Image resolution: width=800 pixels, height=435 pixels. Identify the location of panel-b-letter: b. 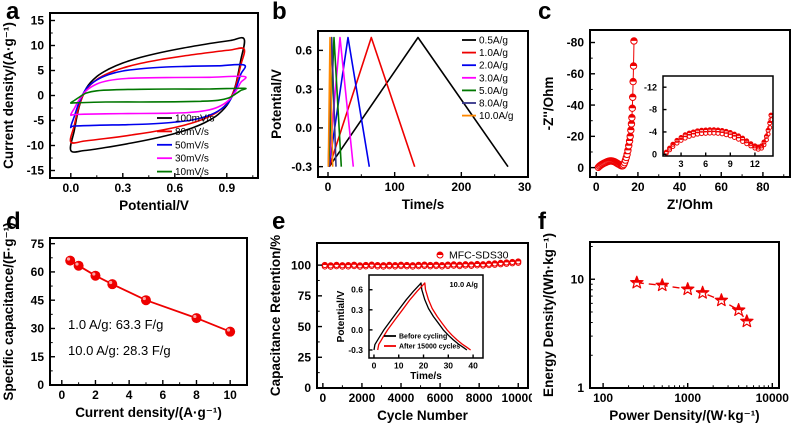
(279, 12).